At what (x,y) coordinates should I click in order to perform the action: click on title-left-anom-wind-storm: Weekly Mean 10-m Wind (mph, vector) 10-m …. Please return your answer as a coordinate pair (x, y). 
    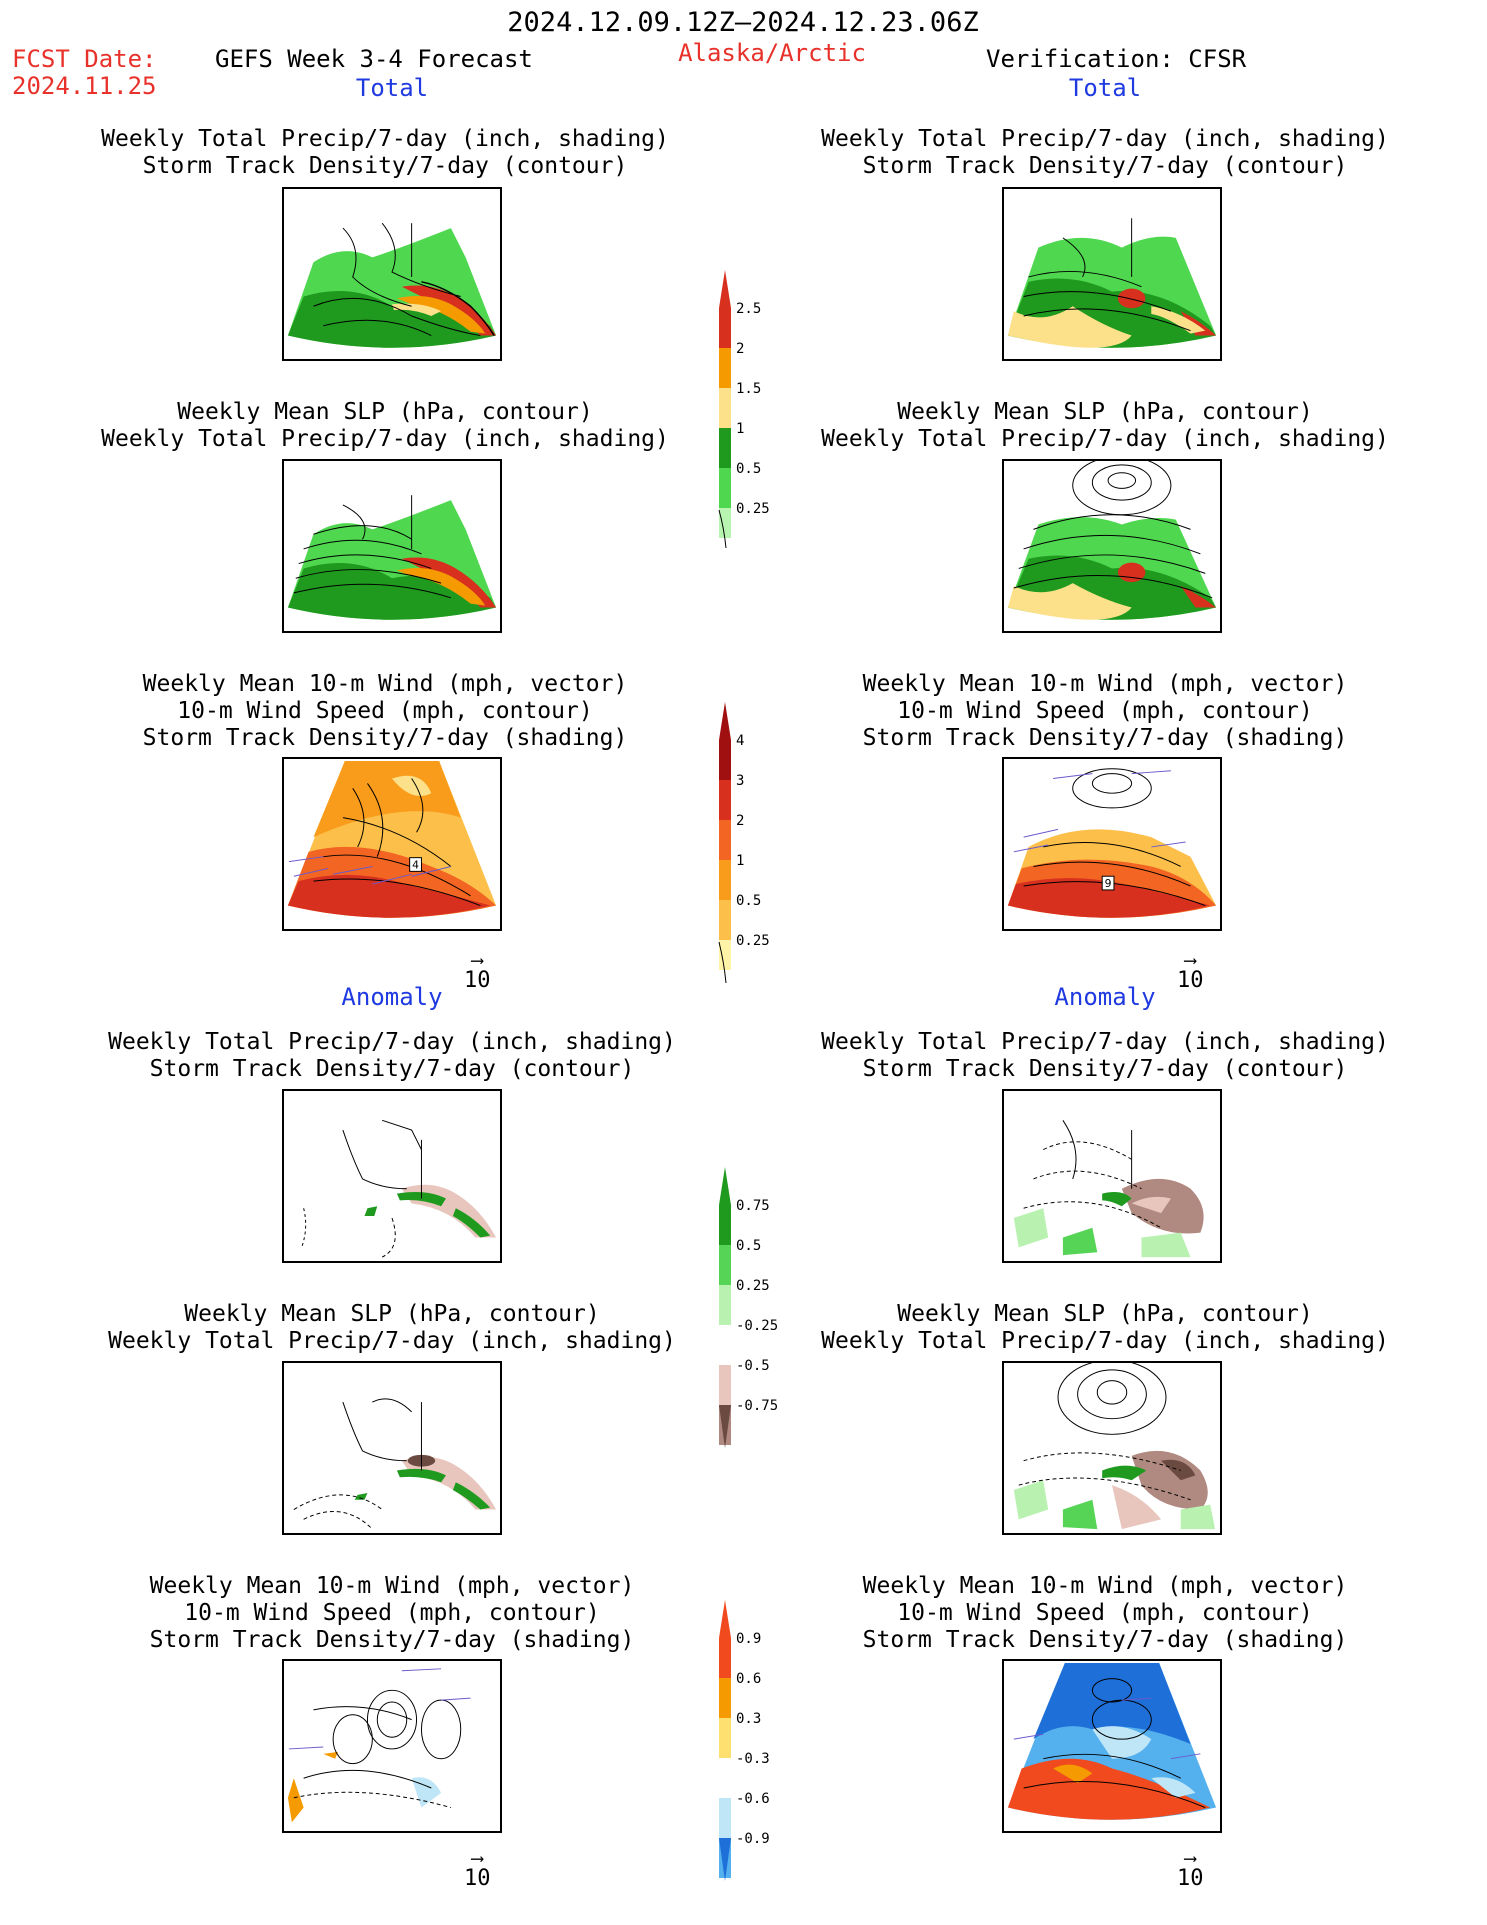
    Looking at the image, I should click on (392, 1613).